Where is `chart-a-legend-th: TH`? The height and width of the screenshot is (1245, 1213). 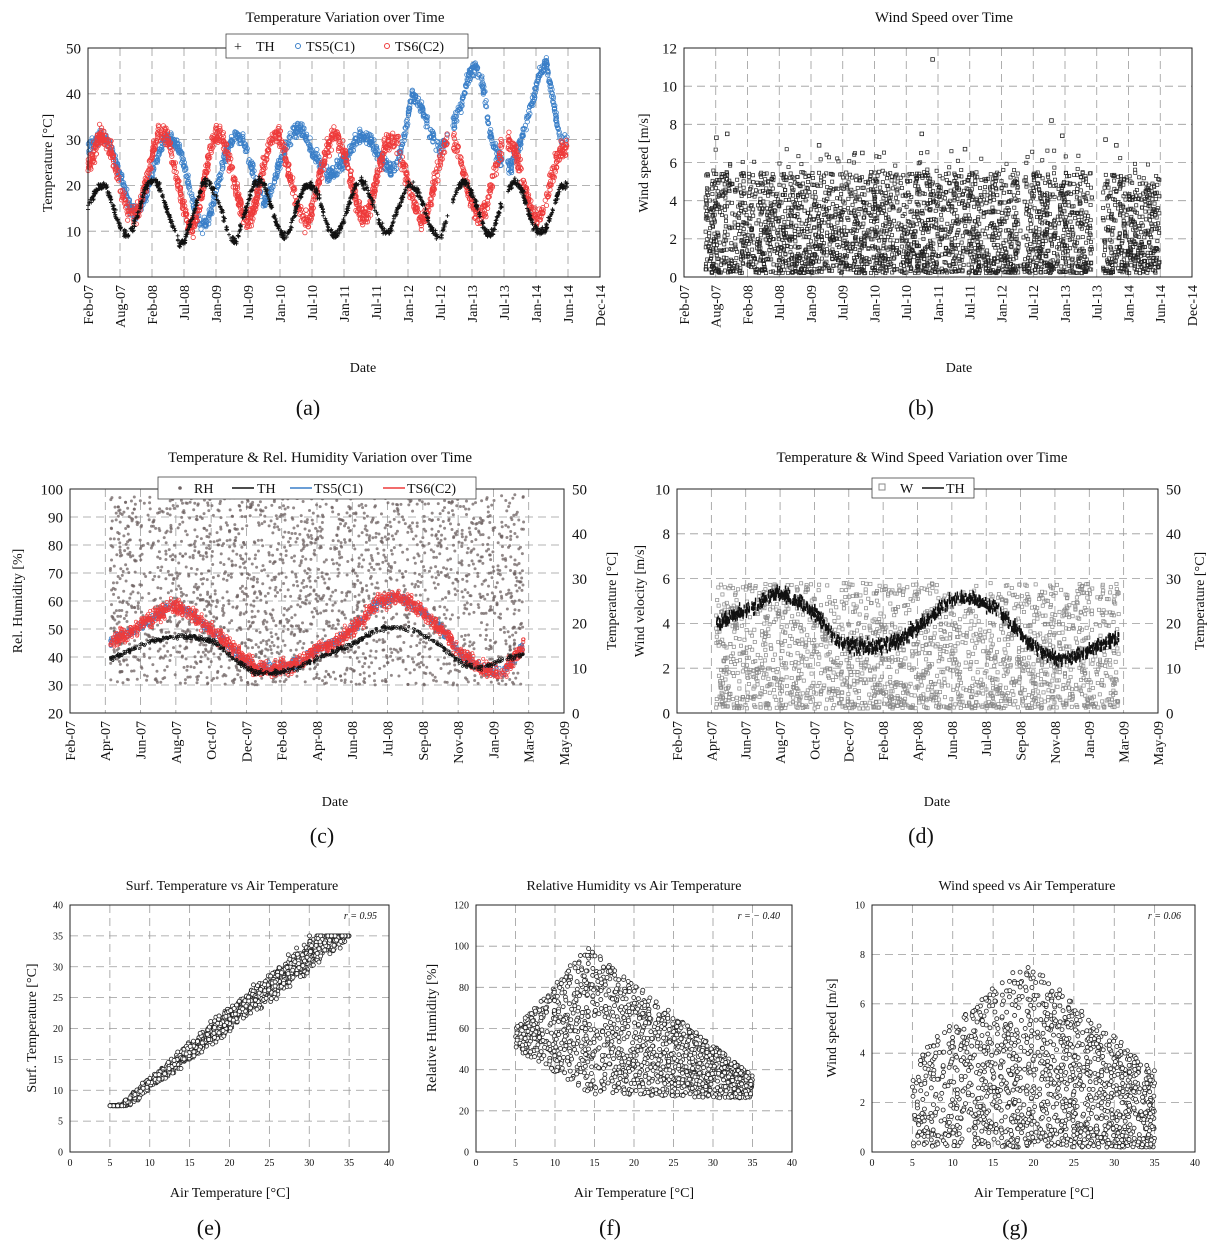
chart-a-legend-th: TH is located at coordinates (265, 47).